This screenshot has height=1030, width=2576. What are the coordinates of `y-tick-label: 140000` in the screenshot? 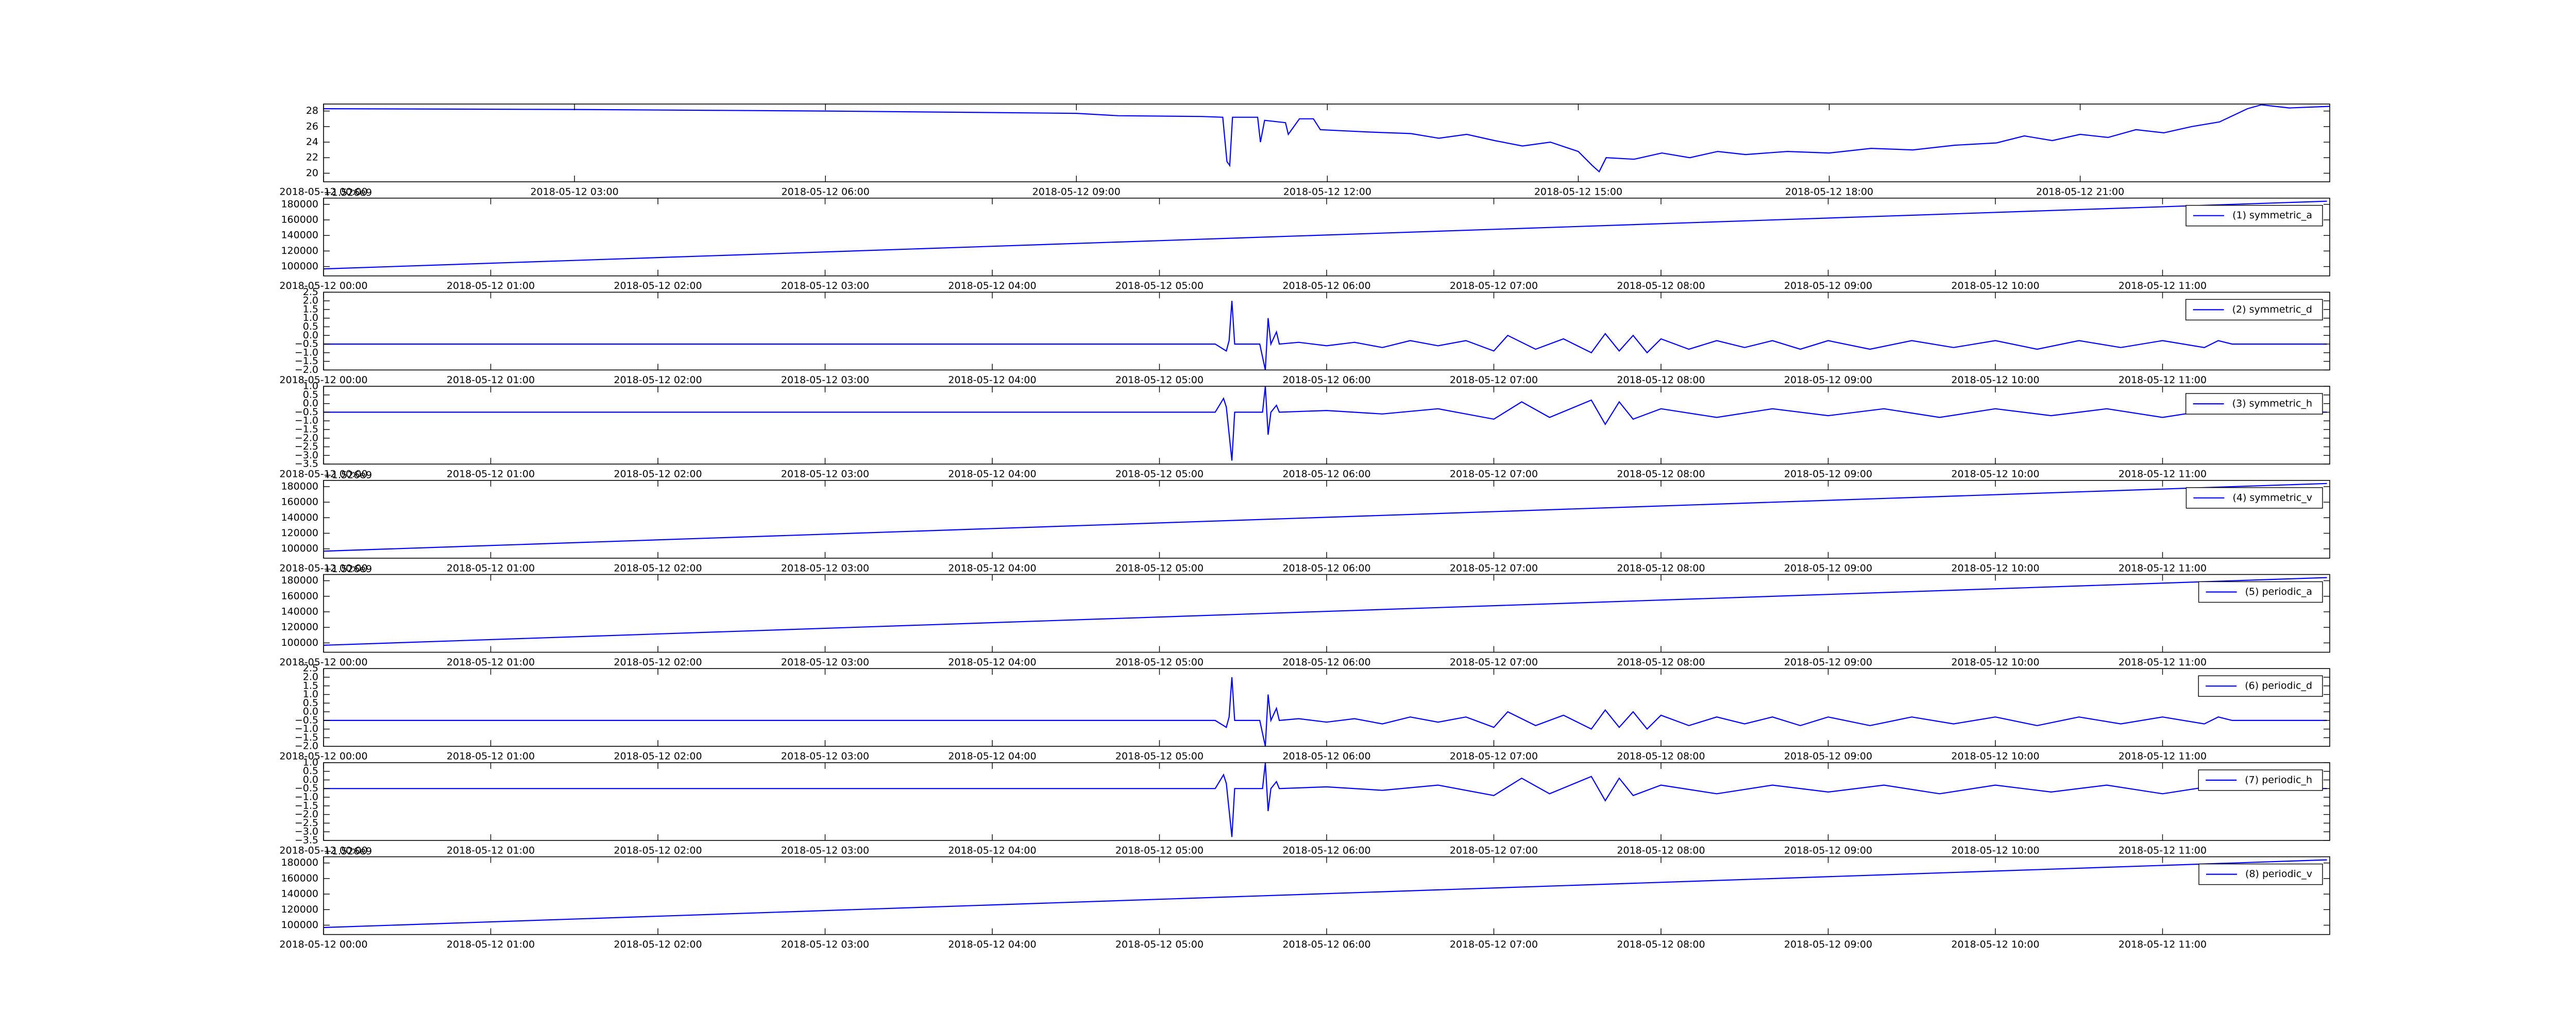 It's located at (299, 517).